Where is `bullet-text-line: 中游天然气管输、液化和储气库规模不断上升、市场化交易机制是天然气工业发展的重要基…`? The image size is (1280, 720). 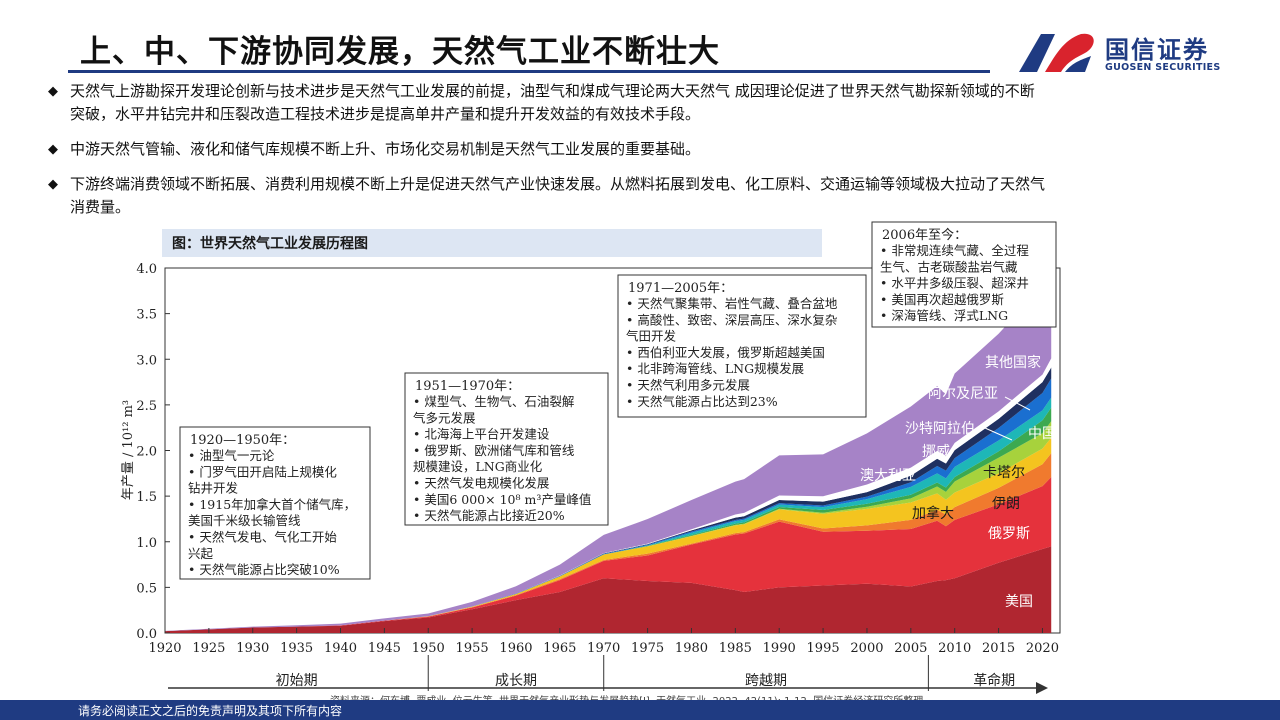
bullet-text-line: 中游天然气管输、液化和储气库规模不断上升、市场化交易机制是天然气工业发展的重要基… is located at coordinates (385, 149).